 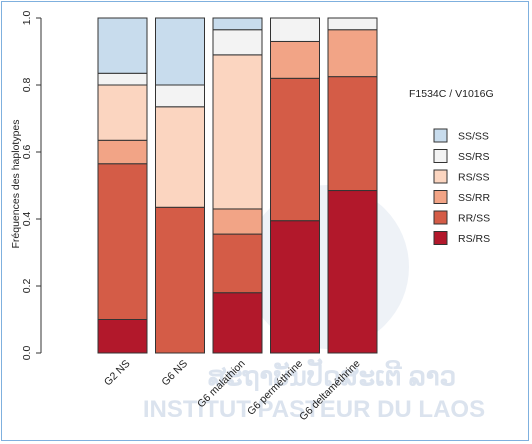 What do you see at coordinates (27, 18) in the screenshot?
I see `y-tick-label: 1.0` at bounding box center [27, 18].